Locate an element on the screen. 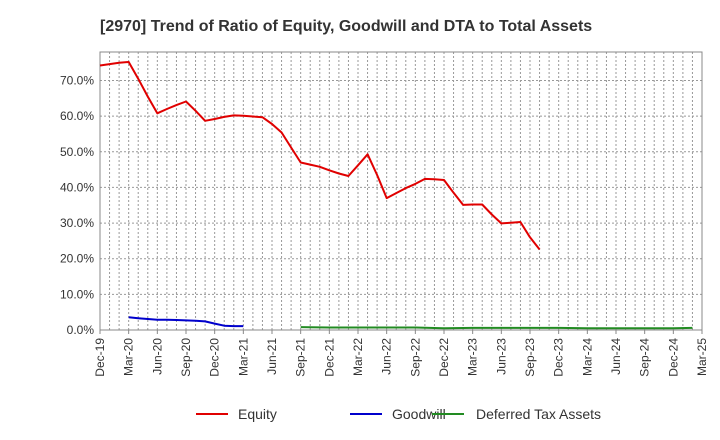  legend-item: Equity is located at coordinates (236, 414).